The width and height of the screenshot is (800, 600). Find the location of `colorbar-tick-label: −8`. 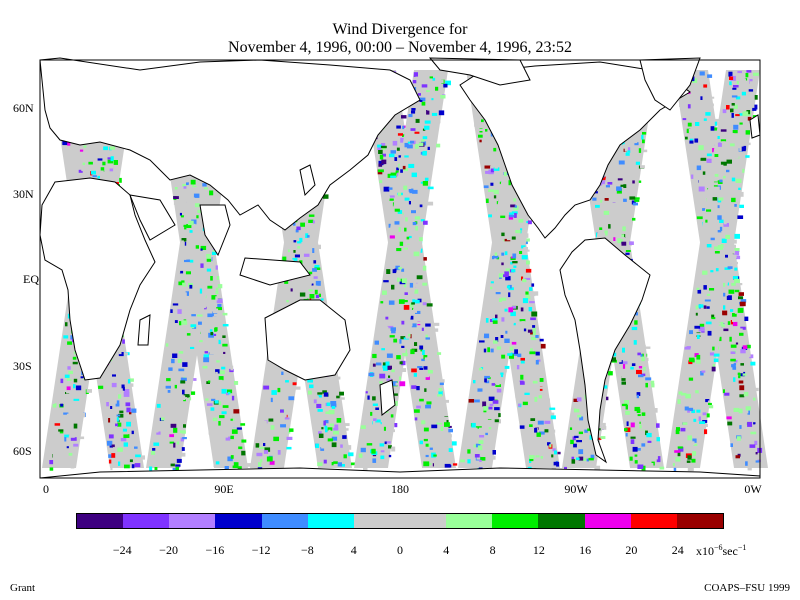

colorbar-tick-label: −8 is located at coordinates (307, 550).